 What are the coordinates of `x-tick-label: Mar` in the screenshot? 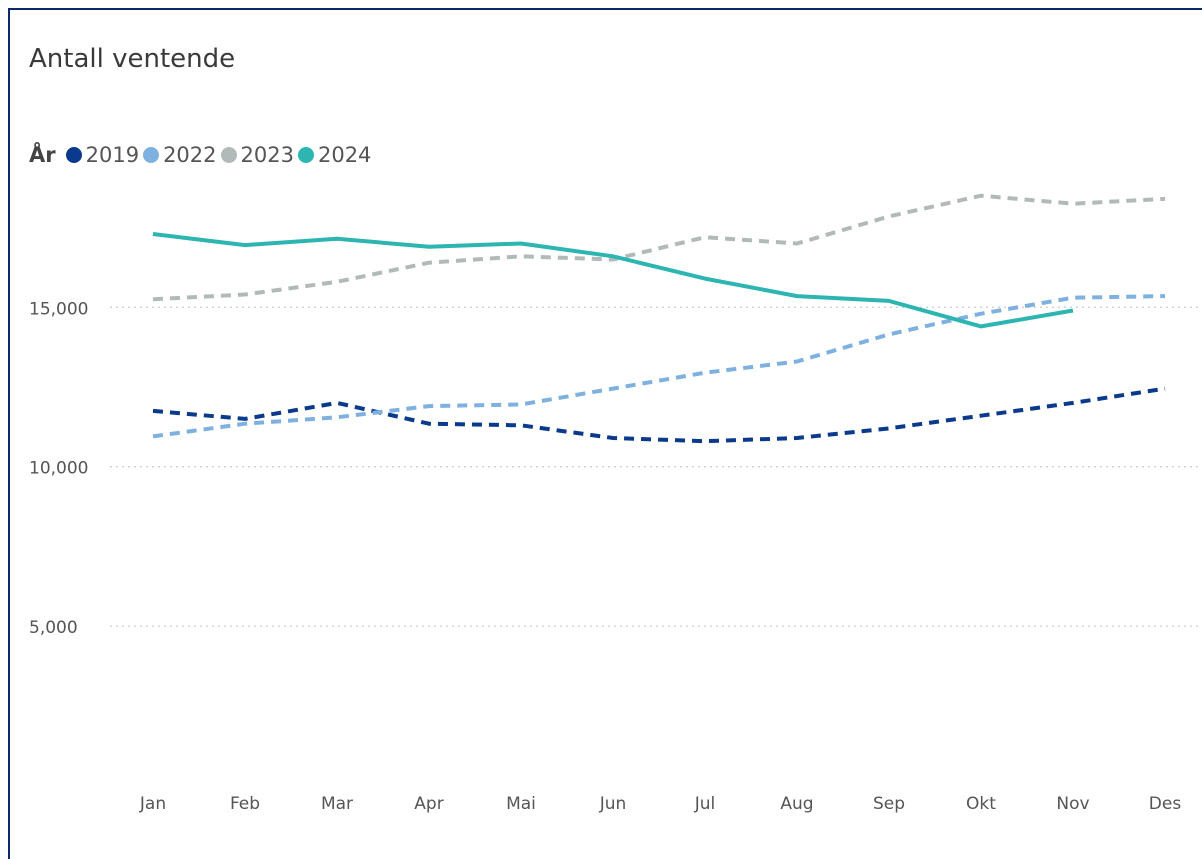 It's located at (337, 804).